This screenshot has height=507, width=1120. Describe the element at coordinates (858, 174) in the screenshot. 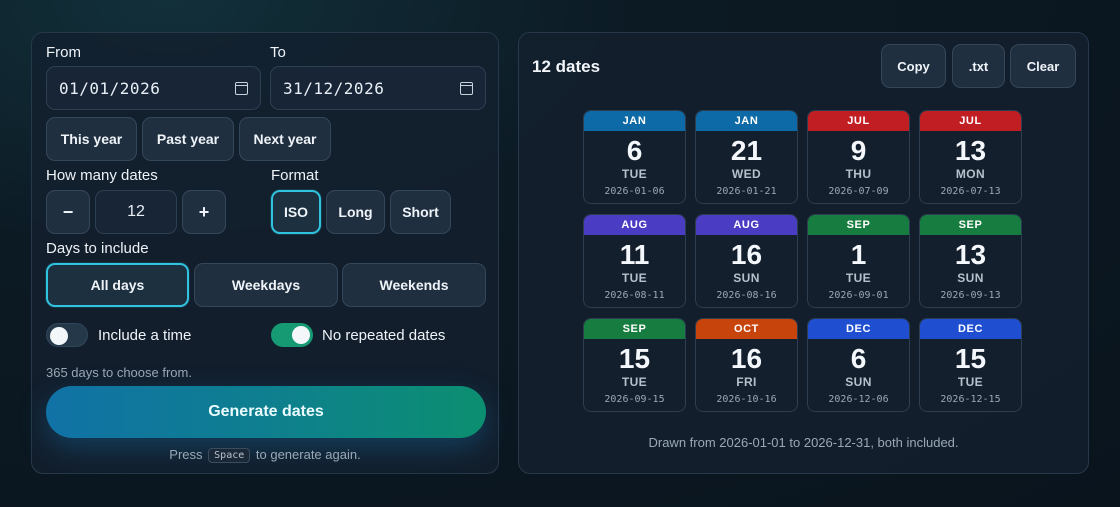

I see `card-weekday: THU` at that location.